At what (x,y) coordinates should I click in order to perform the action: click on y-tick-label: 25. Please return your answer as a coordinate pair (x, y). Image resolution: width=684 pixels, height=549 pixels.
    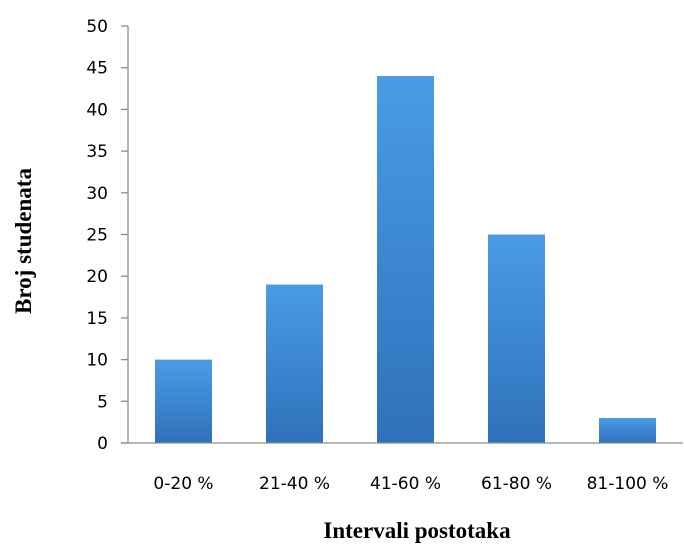
    Looking at the image, I should click on (97, 236).